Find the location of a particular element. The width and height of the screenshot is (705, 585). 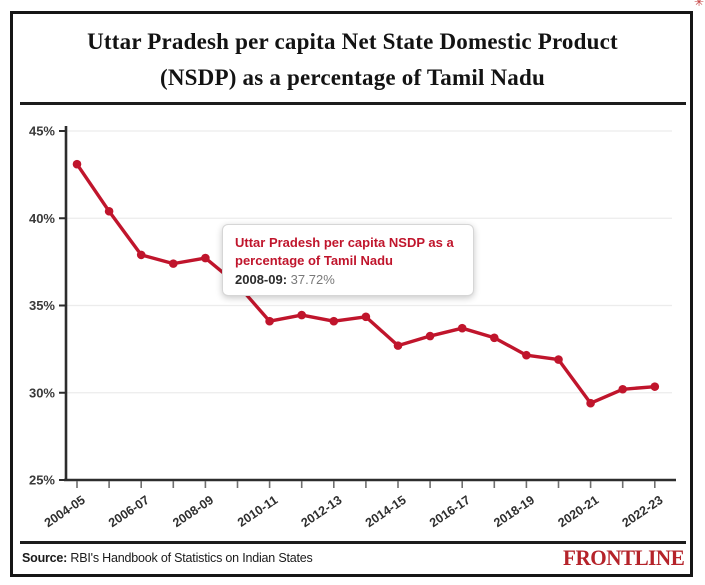

chart-title-line2: (NSDP) as a percentage of Tamil Nadu is located at coordinates (352, 77).